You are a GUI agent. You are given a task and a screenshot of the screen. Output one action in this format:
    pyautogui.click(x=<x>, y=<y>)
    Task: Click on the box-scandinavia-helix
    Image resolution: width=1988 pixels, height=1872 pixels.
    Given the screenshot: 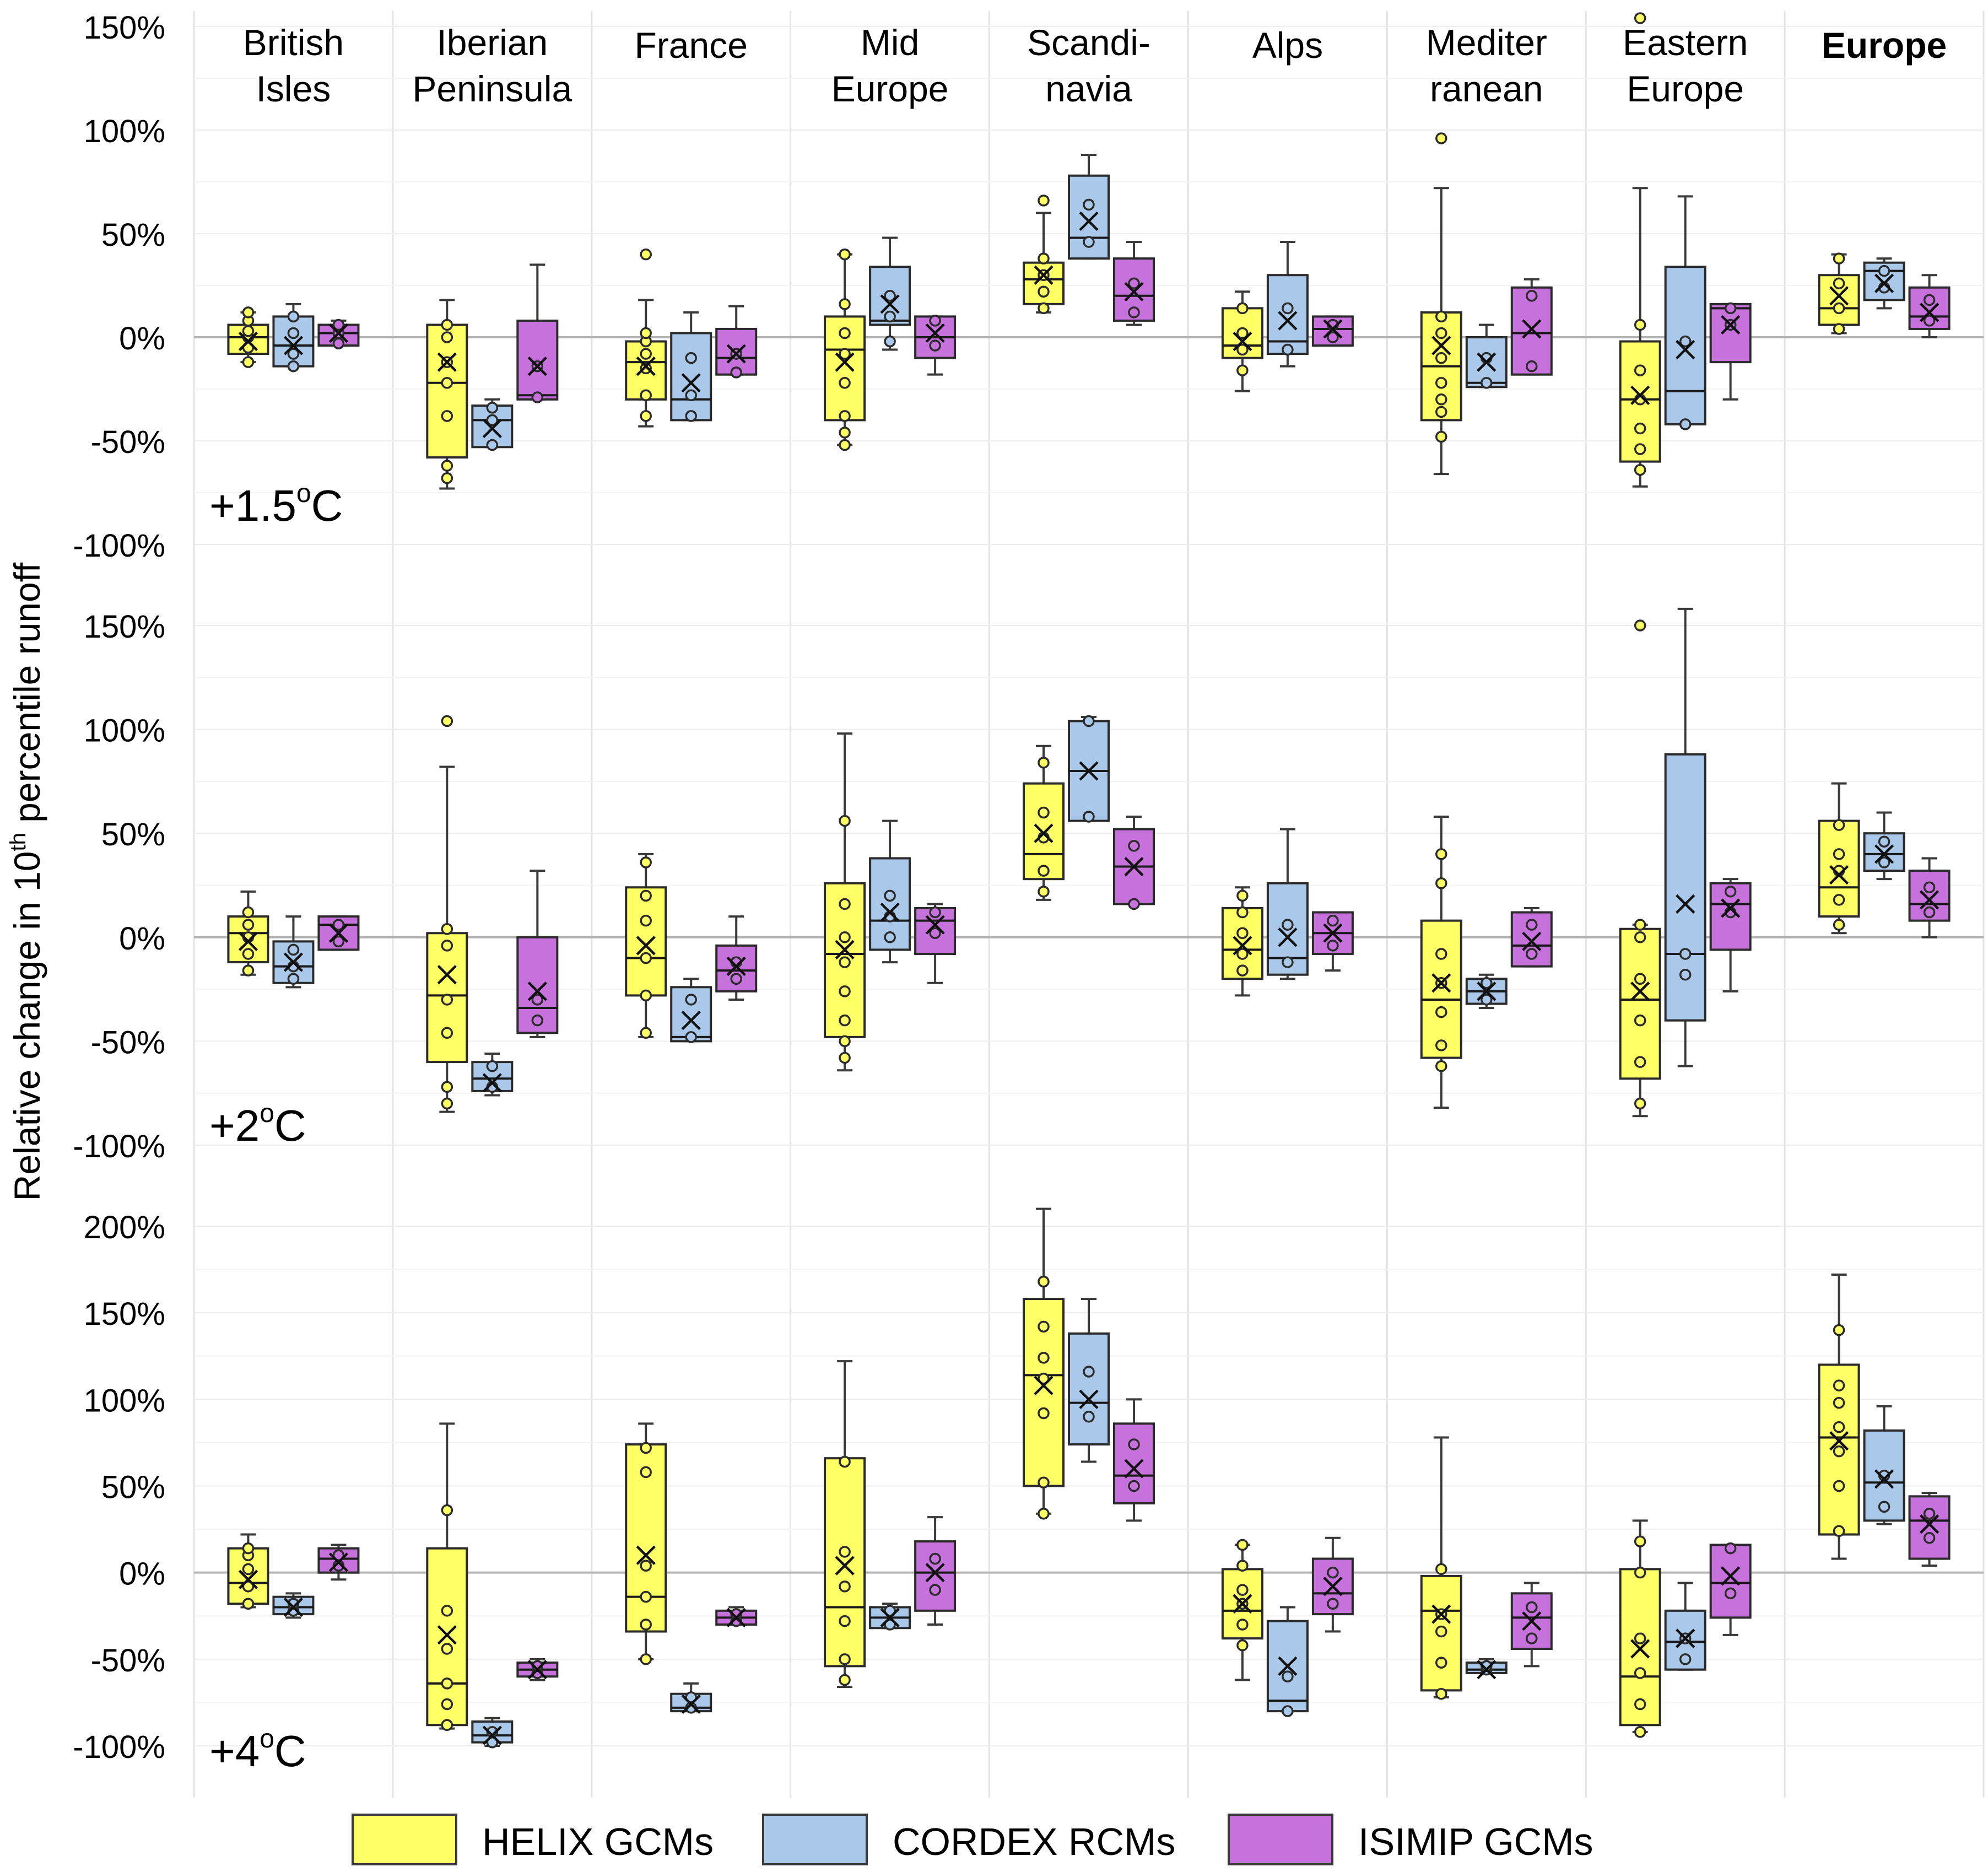 What is the action you would take?
    pyautogui.click(x=1044, y=283)
    